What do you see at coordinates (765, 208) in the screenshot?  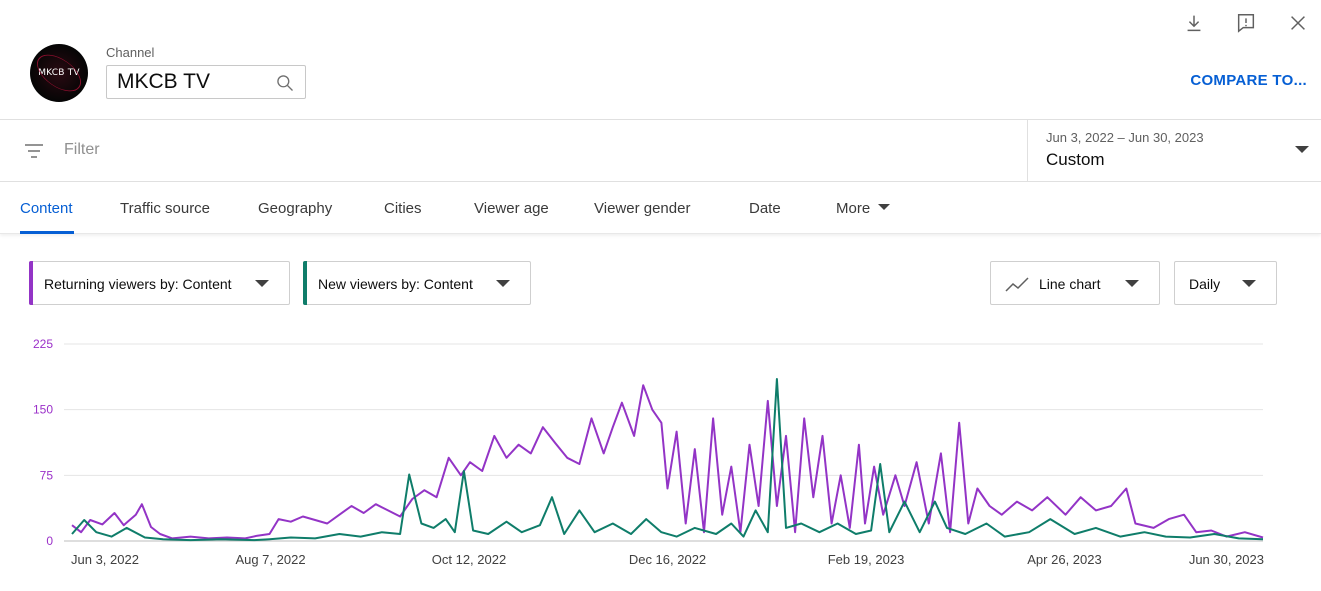 I see `tab-date: Date` at bounding box center [765, 208].